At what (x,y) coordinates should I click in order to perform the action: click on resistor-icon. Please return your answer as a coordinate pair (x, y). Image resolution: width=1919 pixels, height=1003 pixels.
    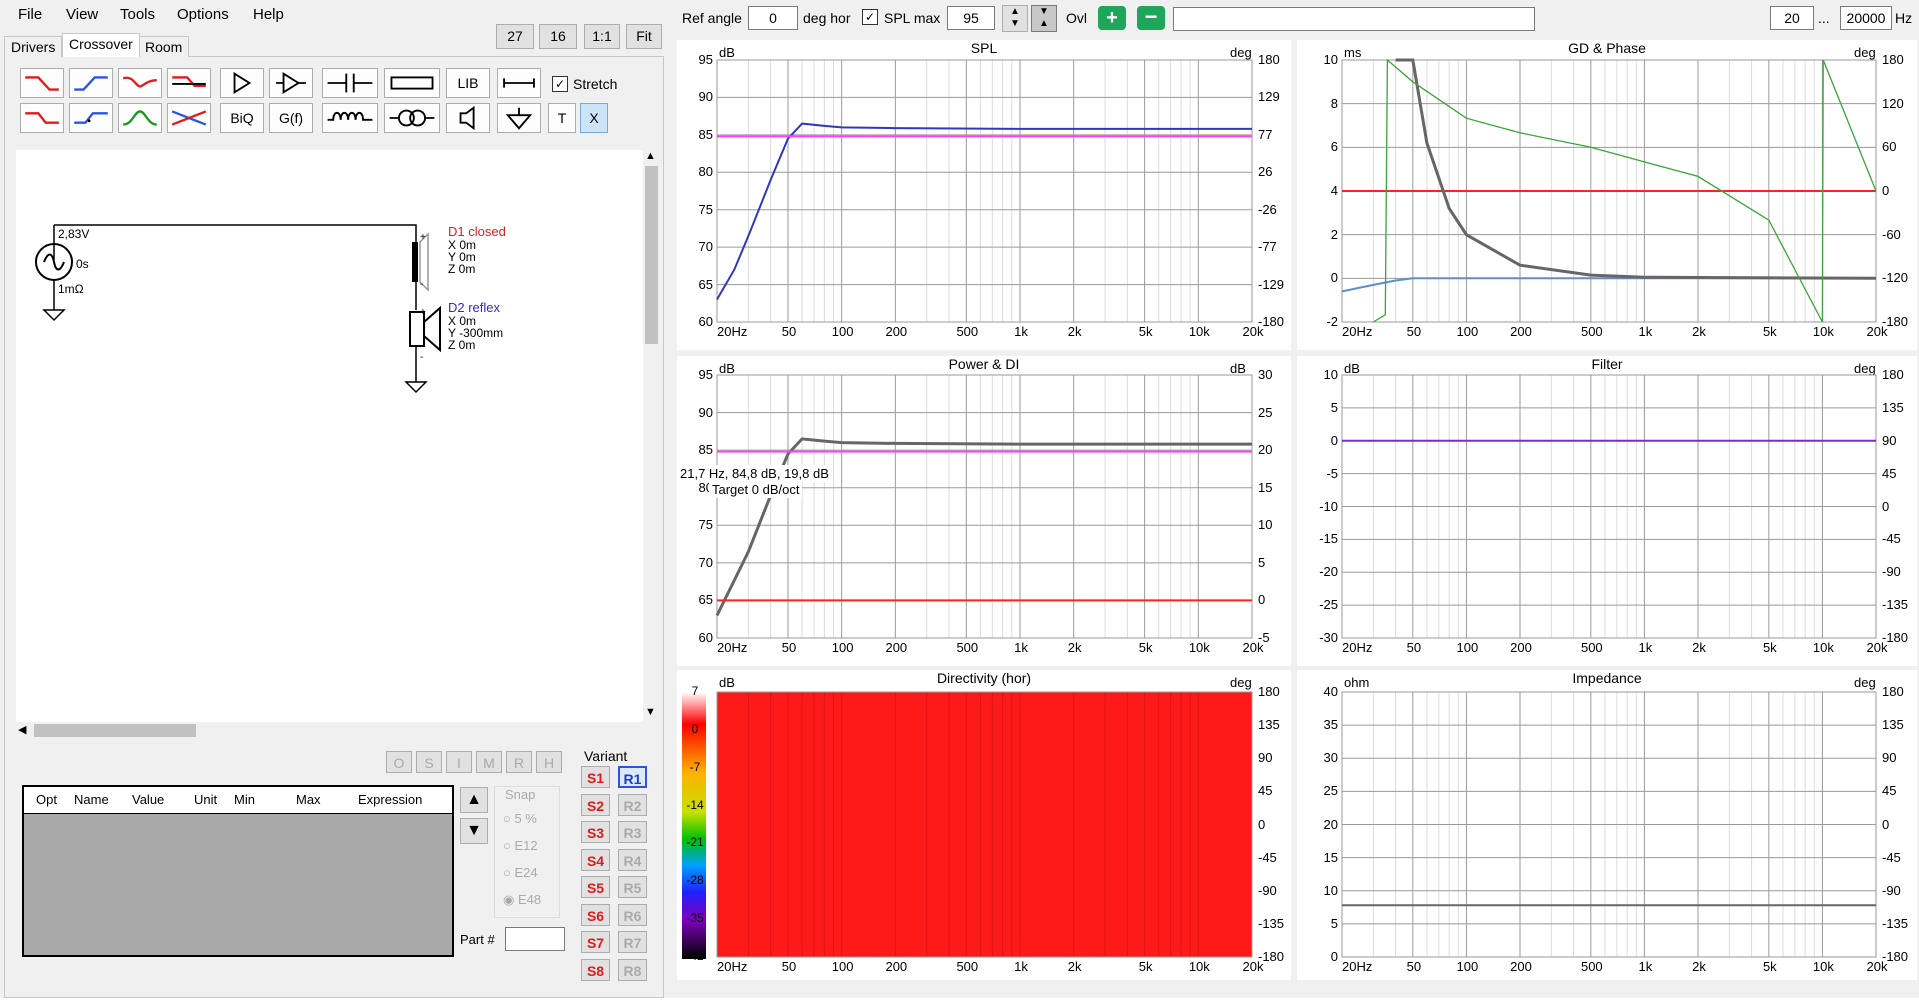
    Looking at the image, I should click on (412, 83).